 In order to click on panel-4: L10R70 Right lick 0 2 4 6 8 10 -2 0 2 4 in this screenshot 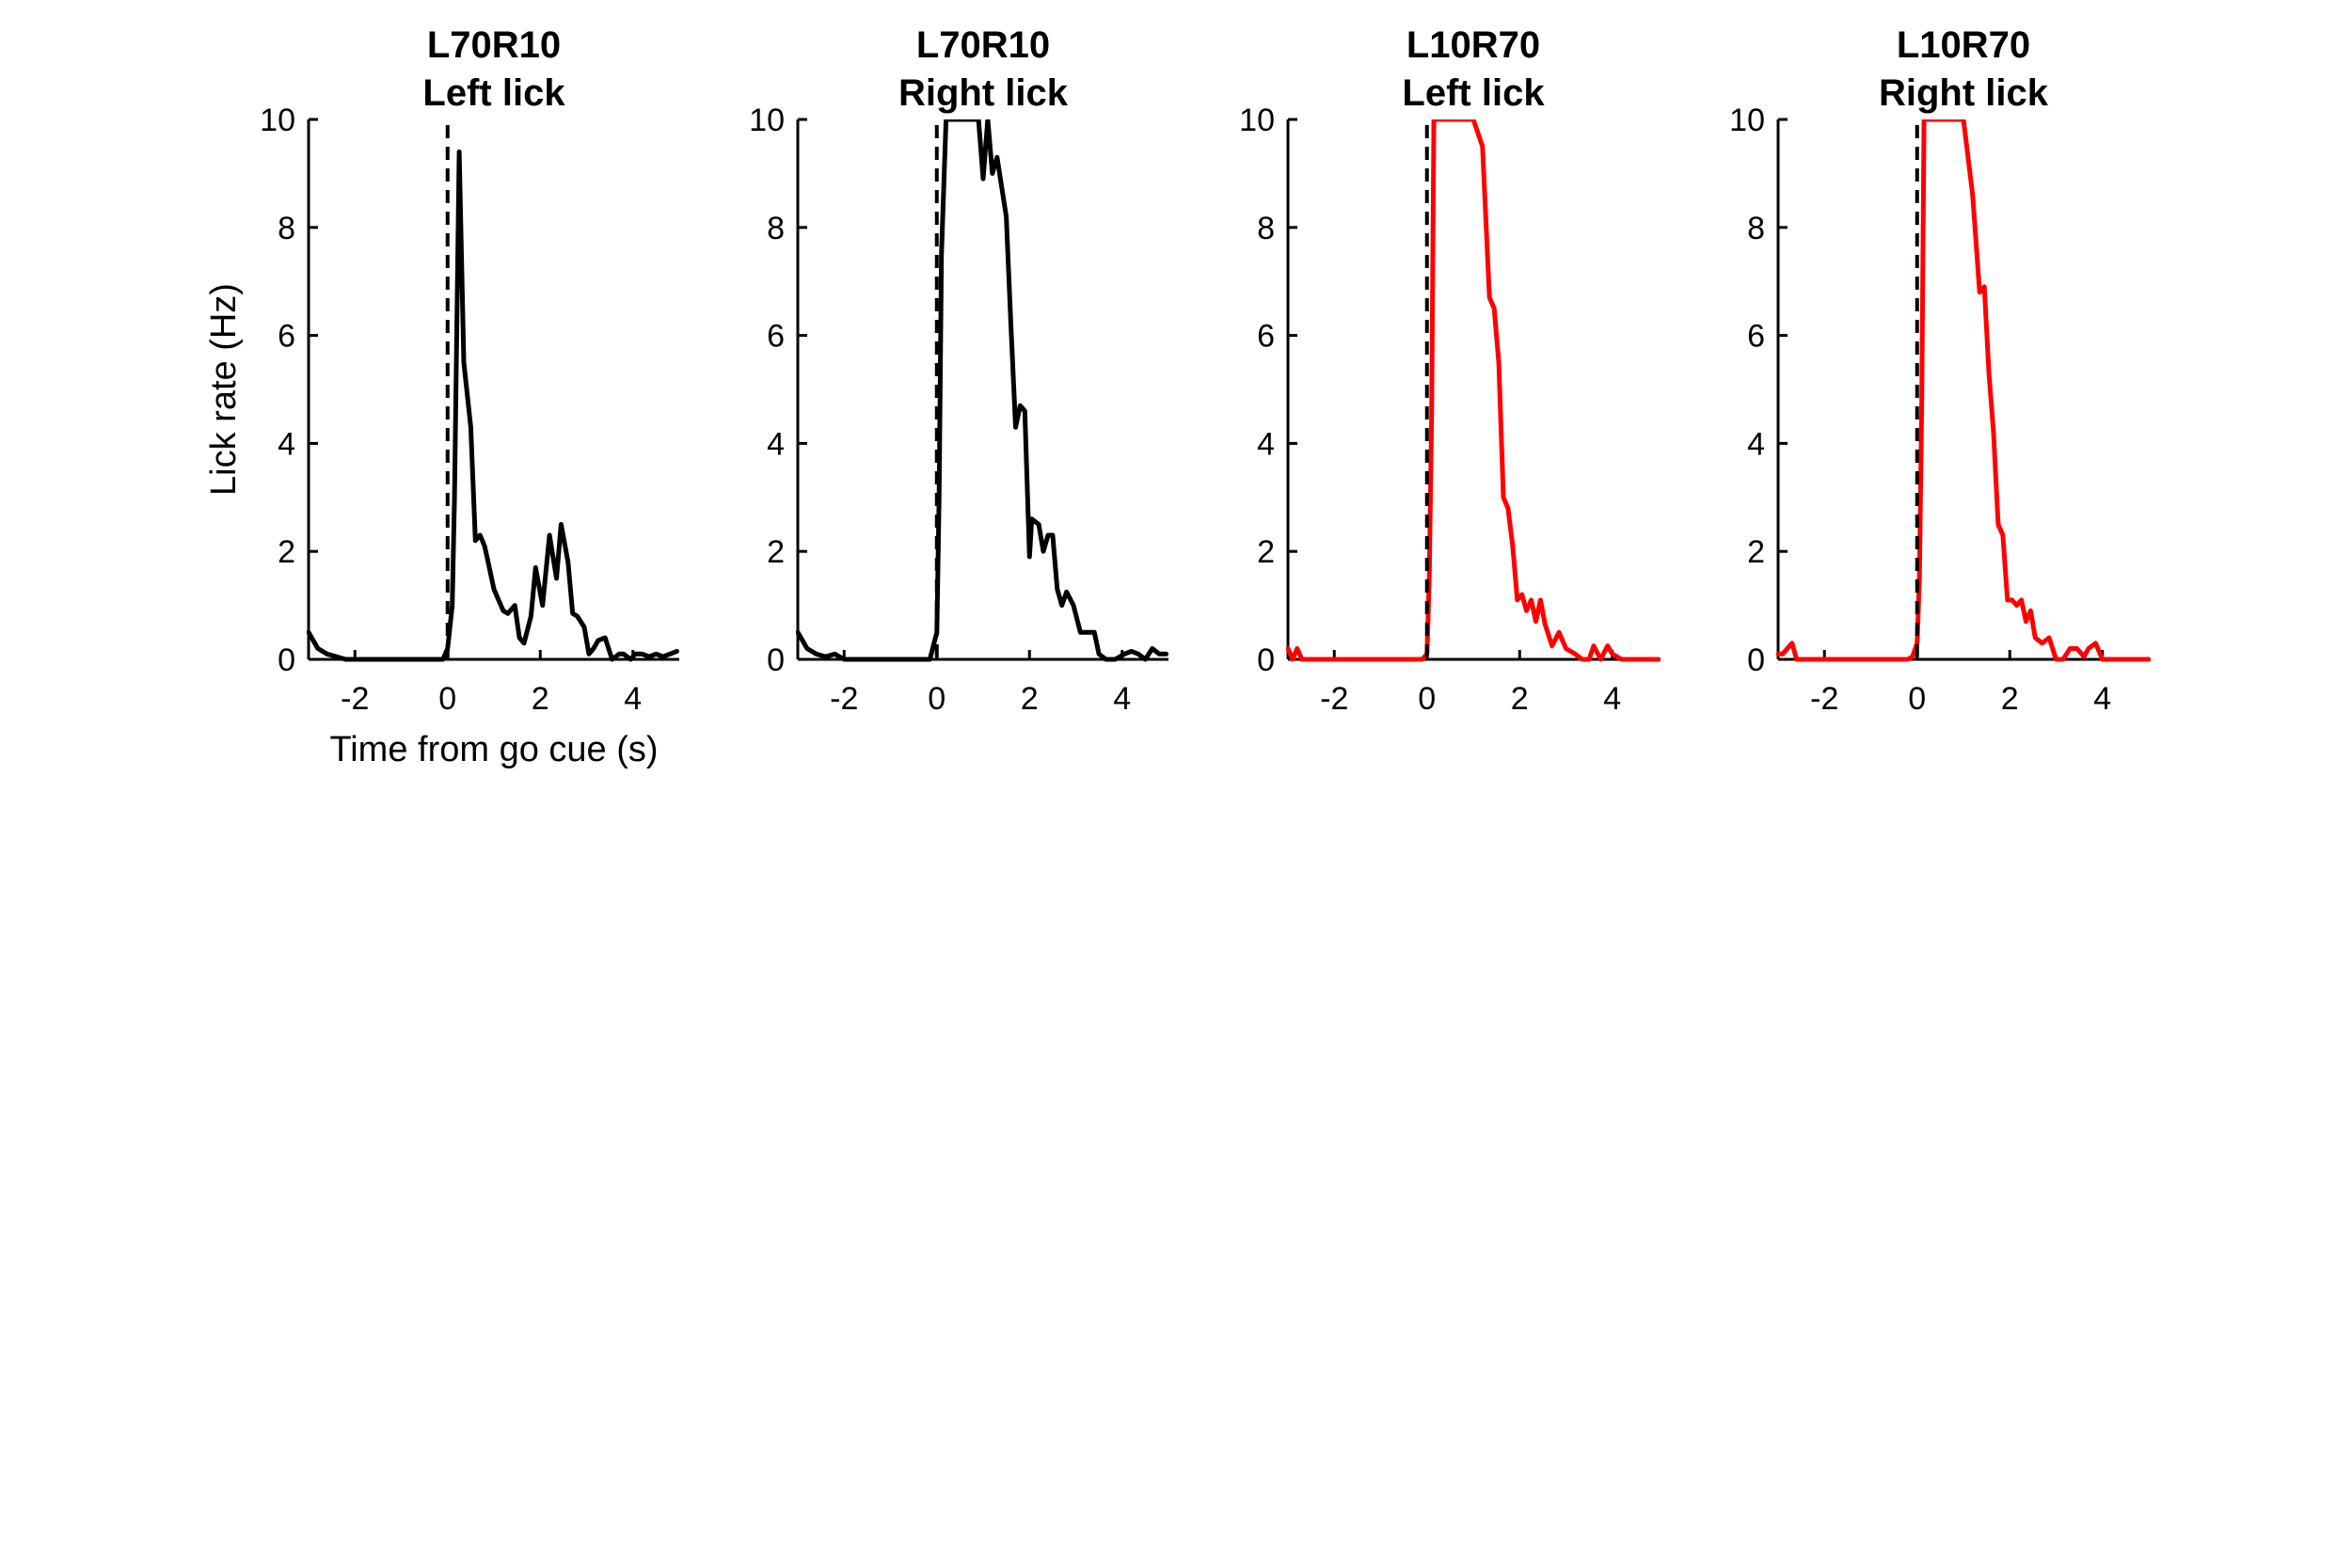, I will do `click(1940, 370)`.